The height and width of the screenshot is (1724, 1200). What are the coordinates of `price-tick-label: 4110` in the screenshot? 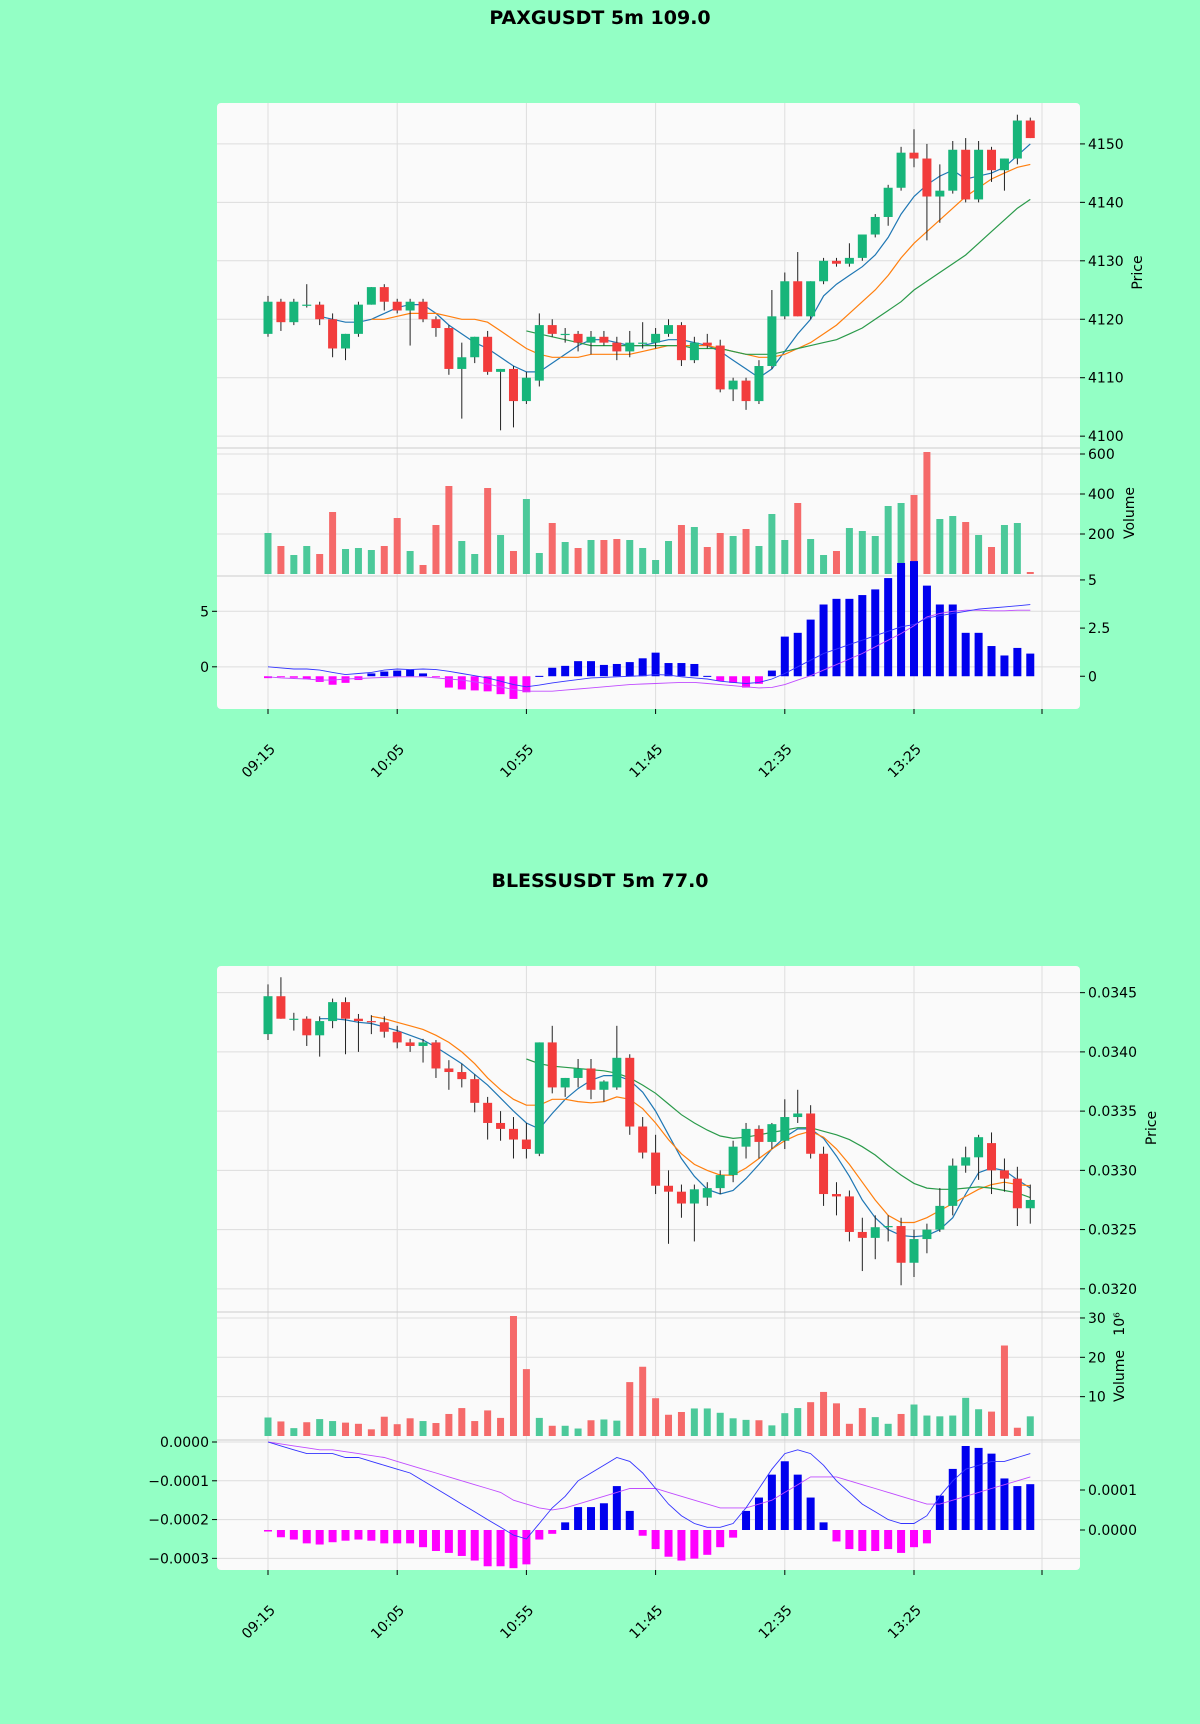 It's located at (1106, 379).